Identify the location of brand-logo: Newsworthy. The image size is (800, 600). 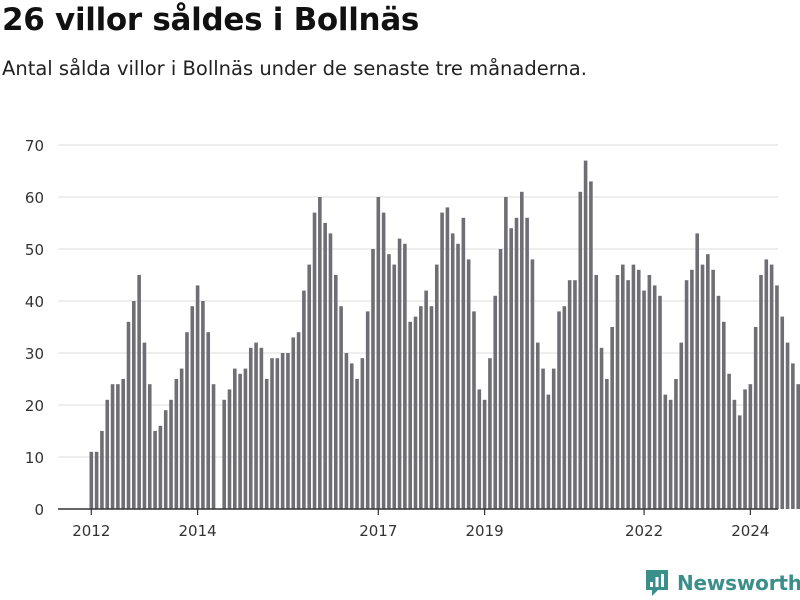
(722, 583).